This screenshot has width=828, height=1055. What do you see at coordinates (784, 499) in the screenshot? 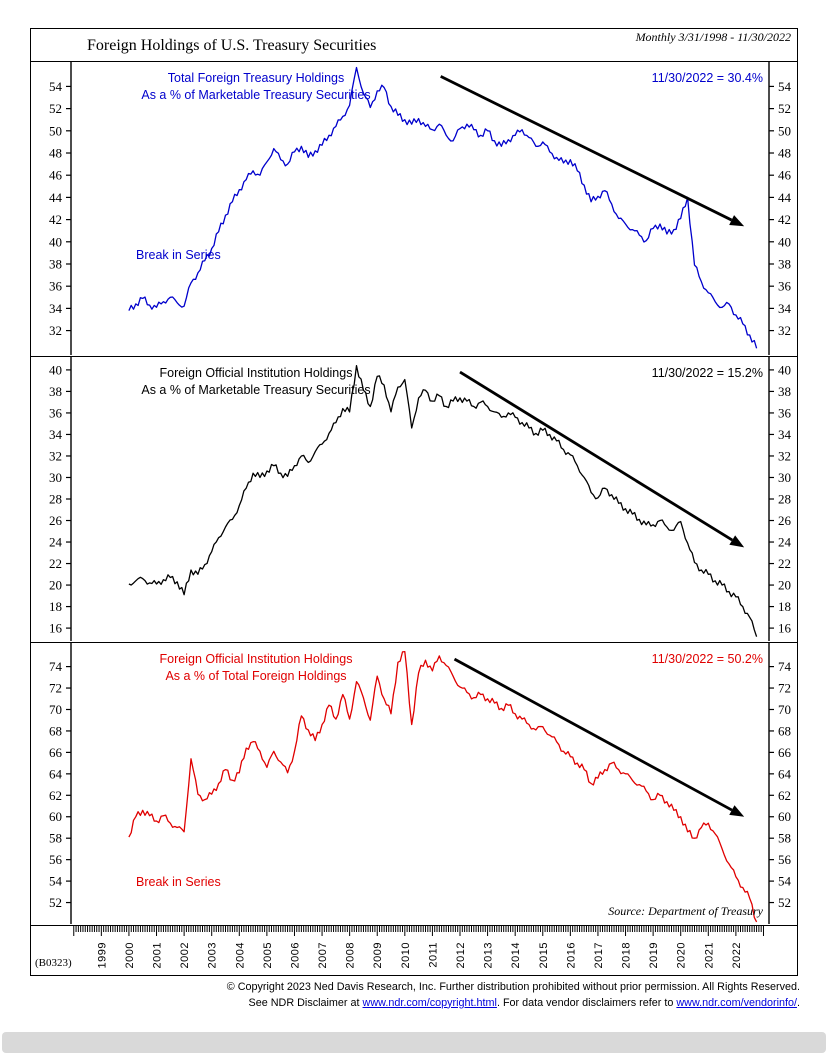
I see `svg-text: 28` at bounding box center [784, 499].